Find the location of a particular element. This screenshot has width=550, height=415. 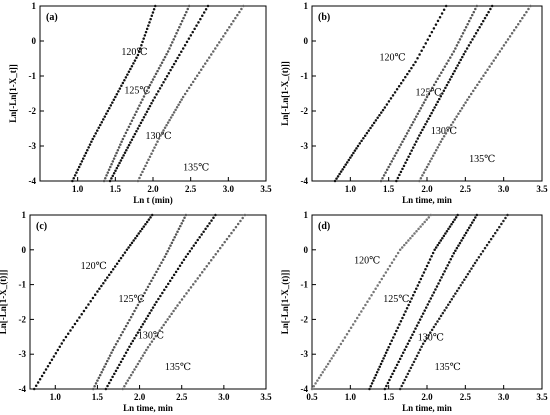

x-tick-label: 2.0 is located at coordinates (427, 189).